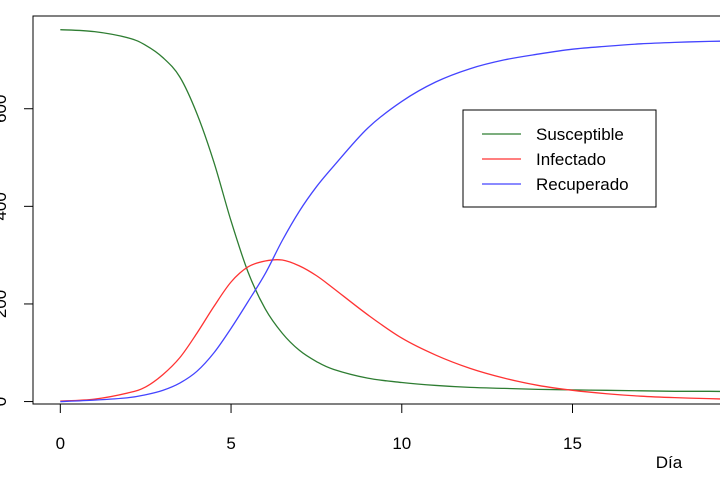 This screenshot has width=720, height=480. Describe the element at coordinates (5, 206) in the screenshot. I see `y-tick-label: 400` at that location.